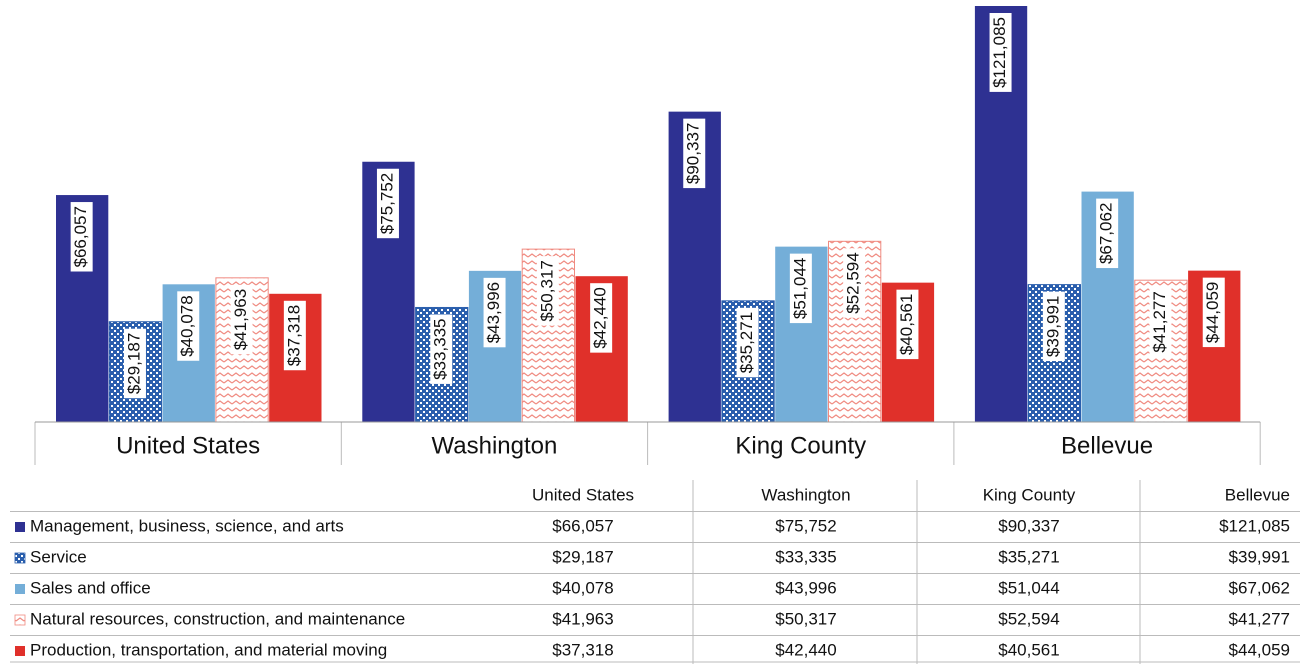  What do you see at coordinates (495, 445) in the screenshot?
I see `x-tick-label: Washington` at bounding box center [495, 445].